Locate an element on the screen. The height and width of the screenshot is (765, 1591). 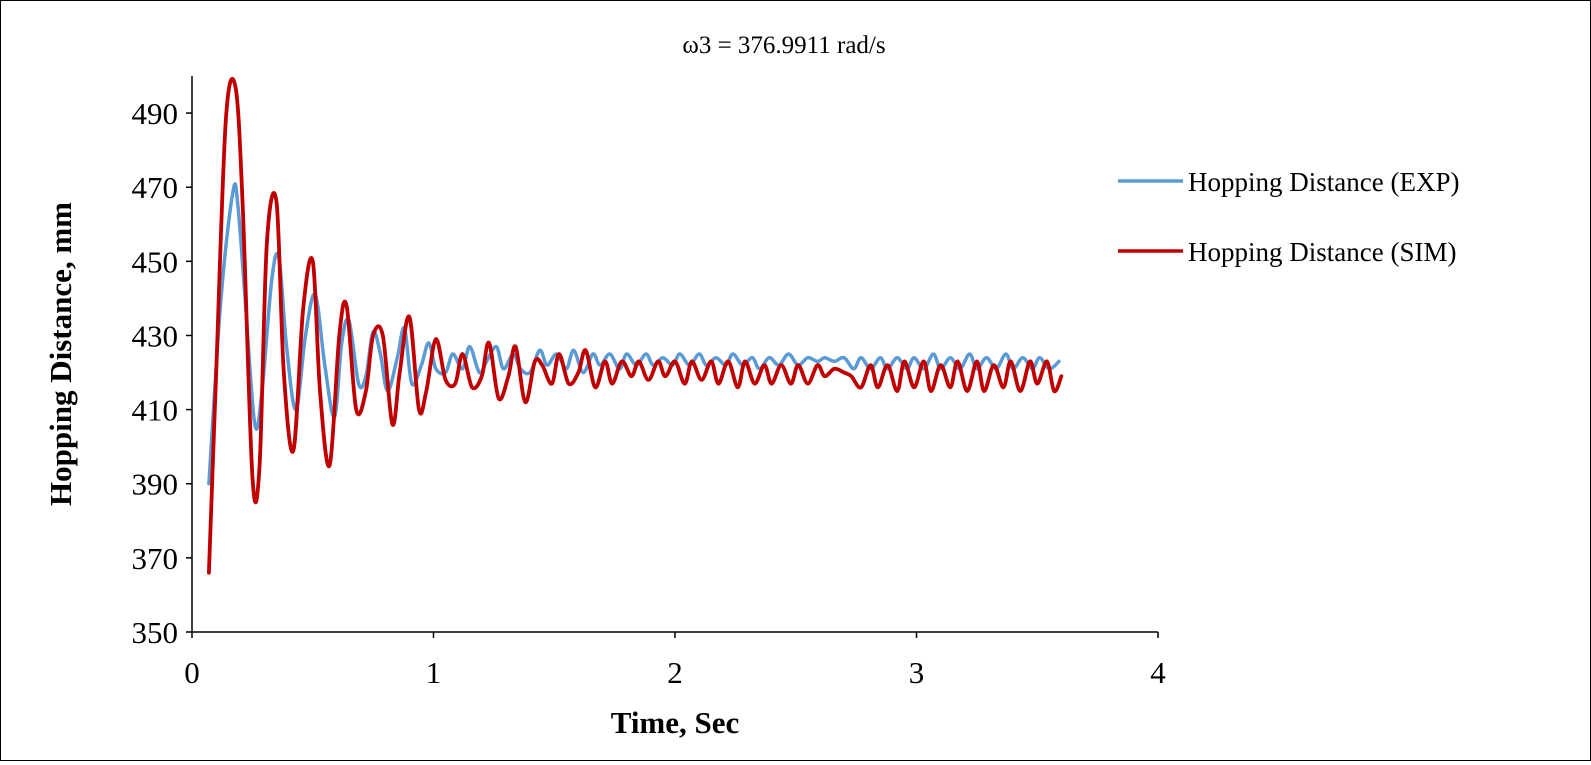
y-tick-label: 410 is located at coordinates (155, 410).